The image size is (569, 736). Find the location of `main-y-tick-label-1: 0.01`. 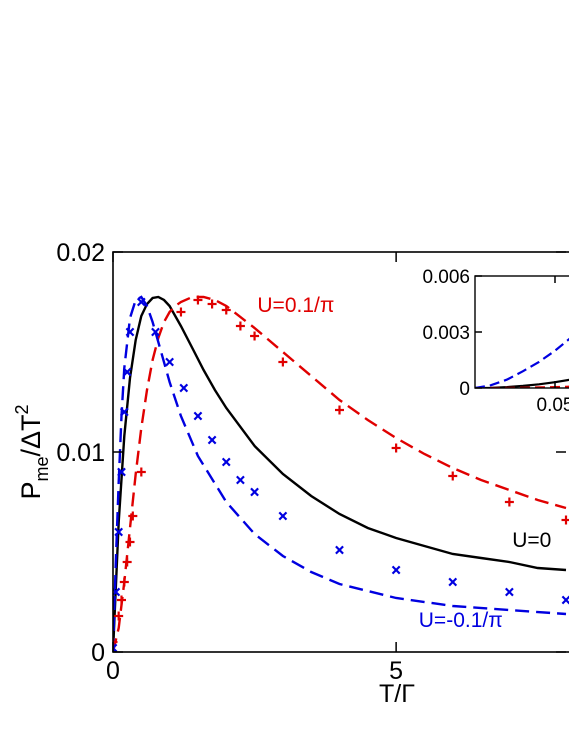

main-y-tick-label-1: 0.01 is located at coordinates (80, 453).